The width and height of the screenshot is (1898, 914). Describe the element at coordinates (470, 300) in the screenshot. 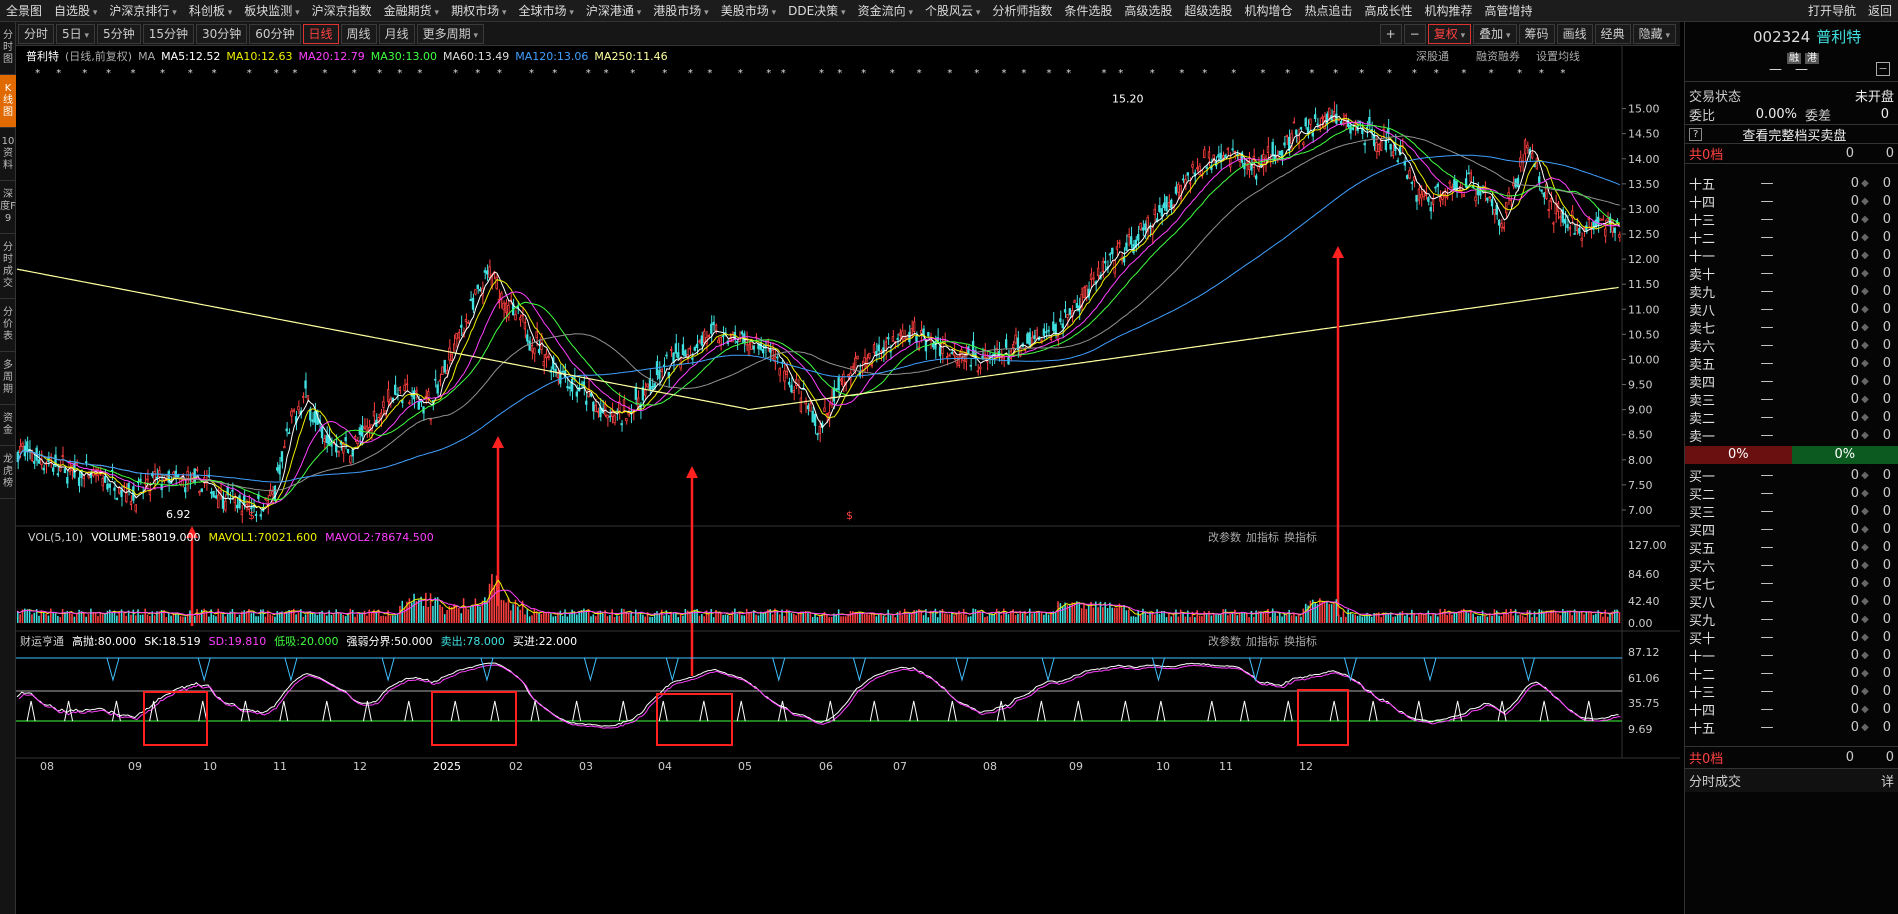

I see `candle-body` at that location.